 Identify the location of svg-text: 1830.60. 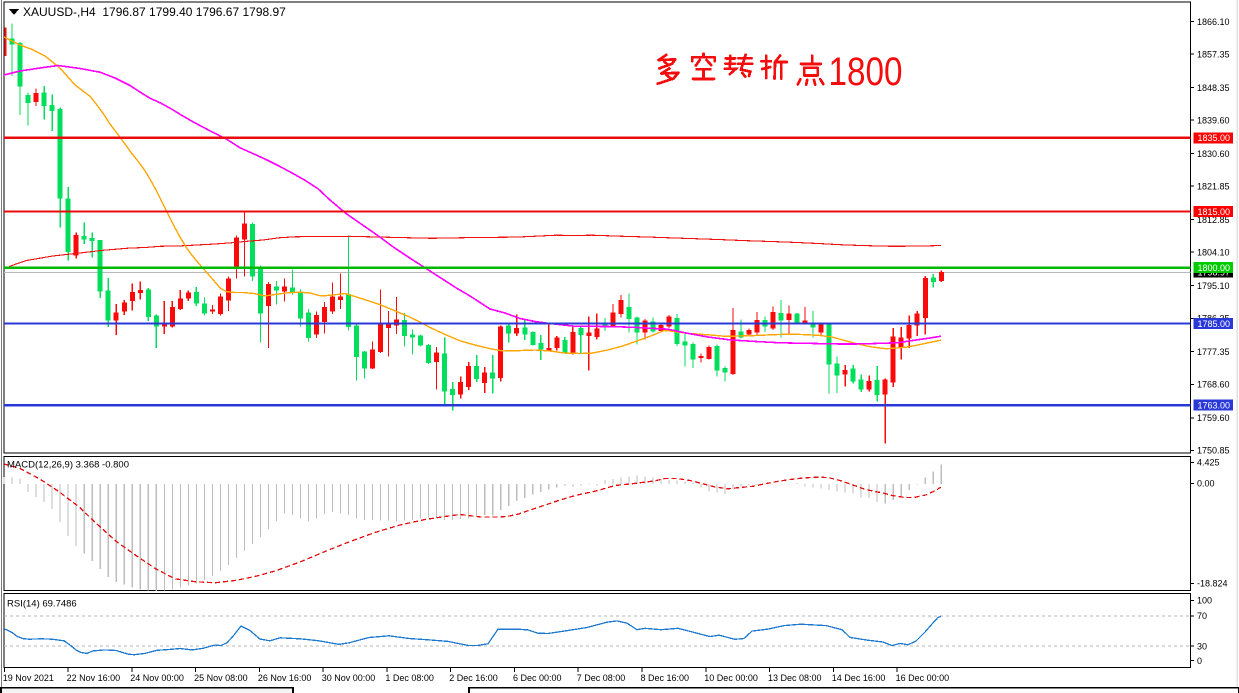
(1213, 154).